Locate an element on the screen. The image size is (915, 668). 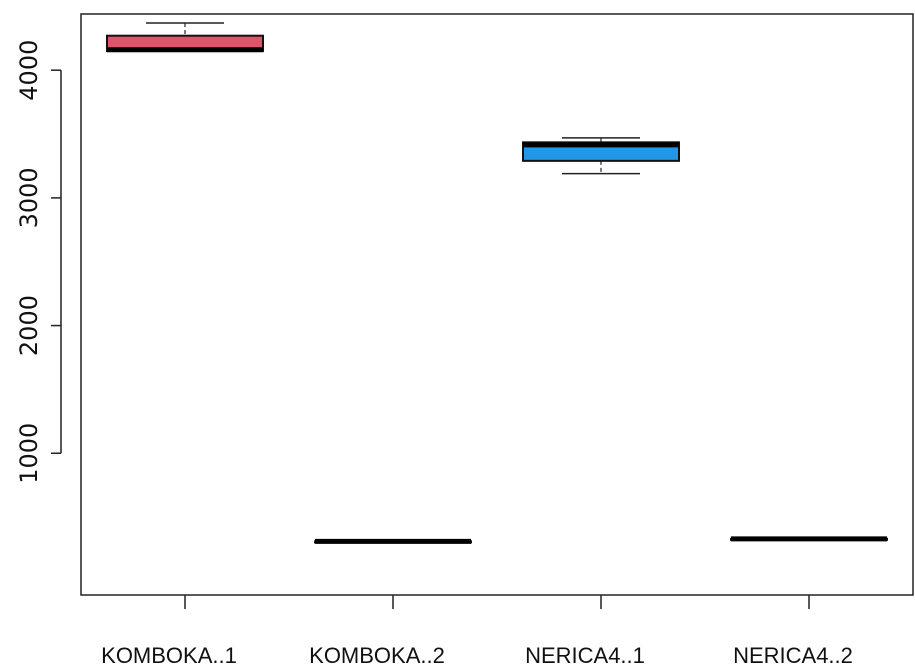
x-tick-label: NERICA4..2 is located at coordinates (793, 655).